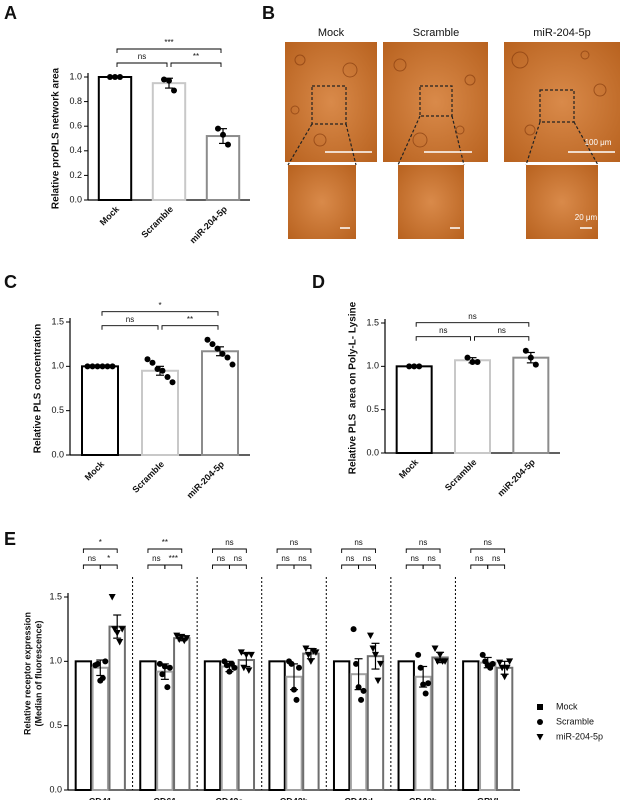 This screenshot has width=626, height=800. Describe the element at coordinates (10, 282) in the screenshot. I see `panel-label: C` at that location.